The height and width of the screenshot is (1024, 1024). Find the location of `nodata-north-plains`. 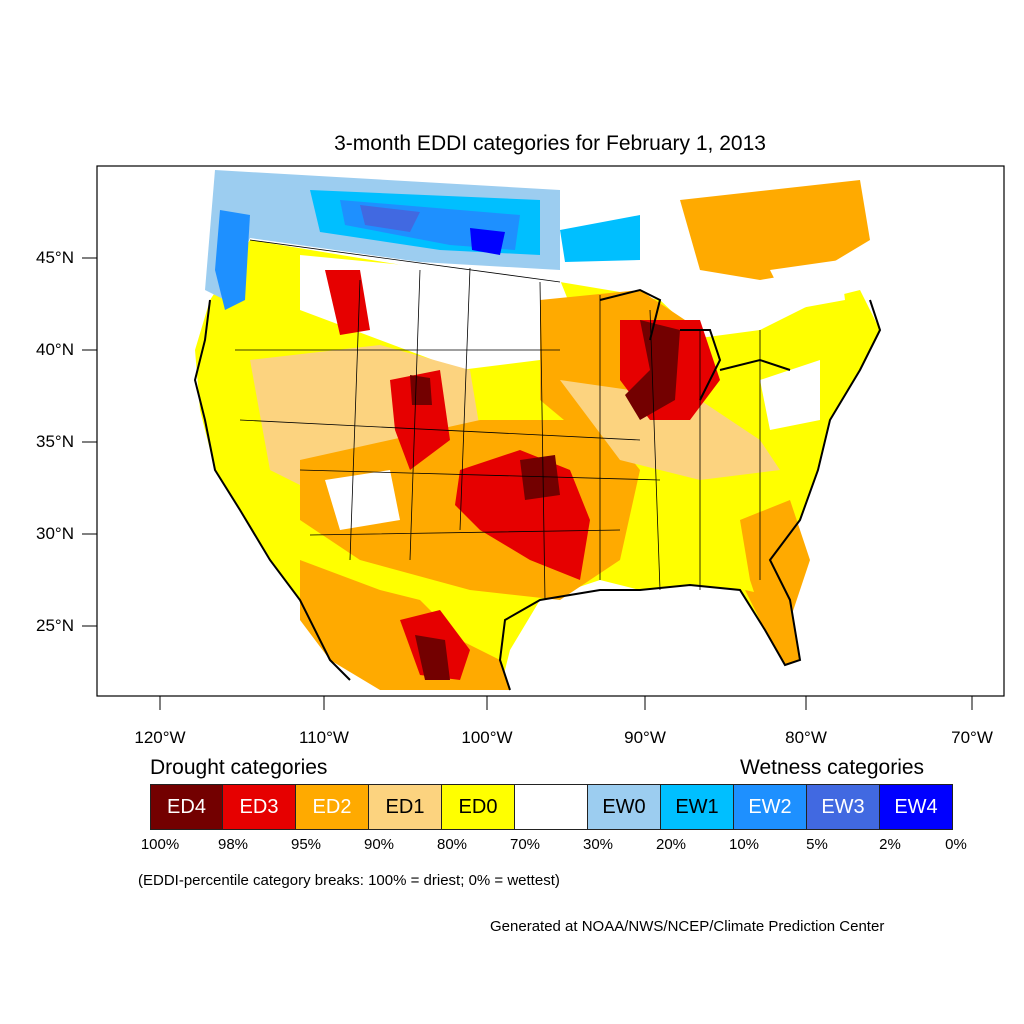

nodata-north-plains is located at coordinates (440, 312).